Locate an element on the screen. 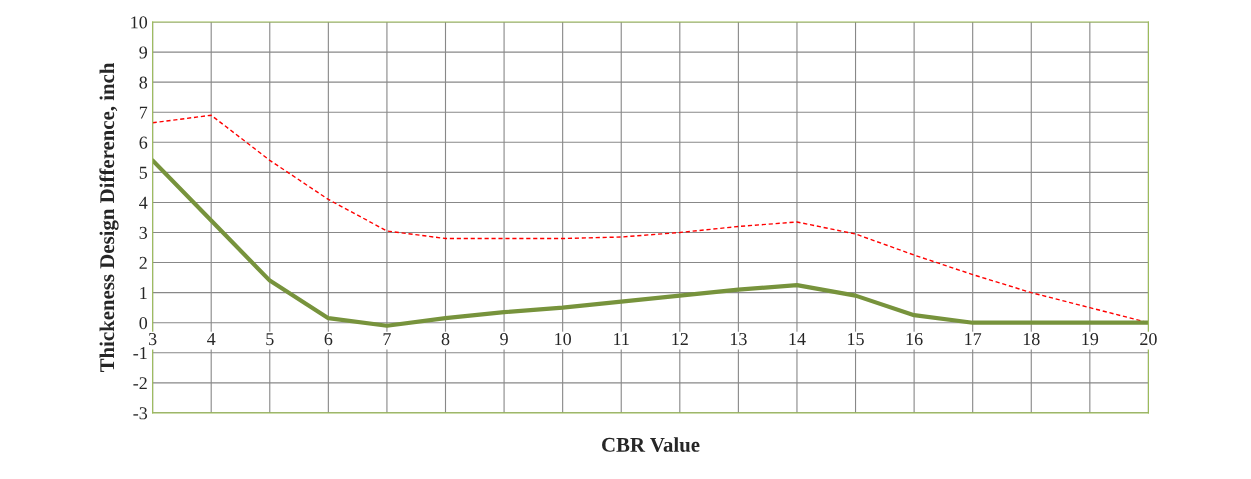 The image size is (1251, 479). y-tick-label: -1 is located at coordinates (140, 353).